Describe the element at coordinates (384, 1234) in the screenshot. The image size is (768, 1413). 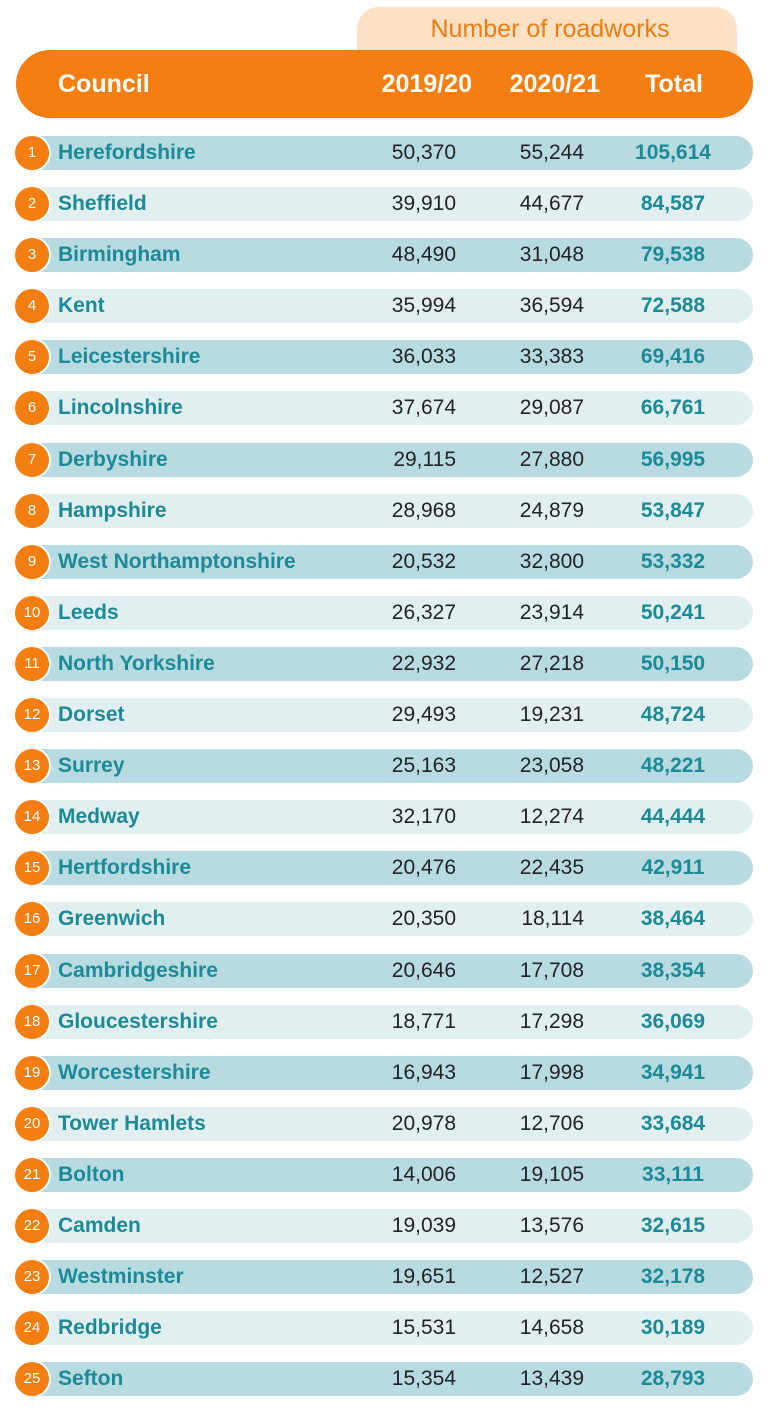
I see `table-row: 22 Camden 19,039 13,576 32,615` at that location.